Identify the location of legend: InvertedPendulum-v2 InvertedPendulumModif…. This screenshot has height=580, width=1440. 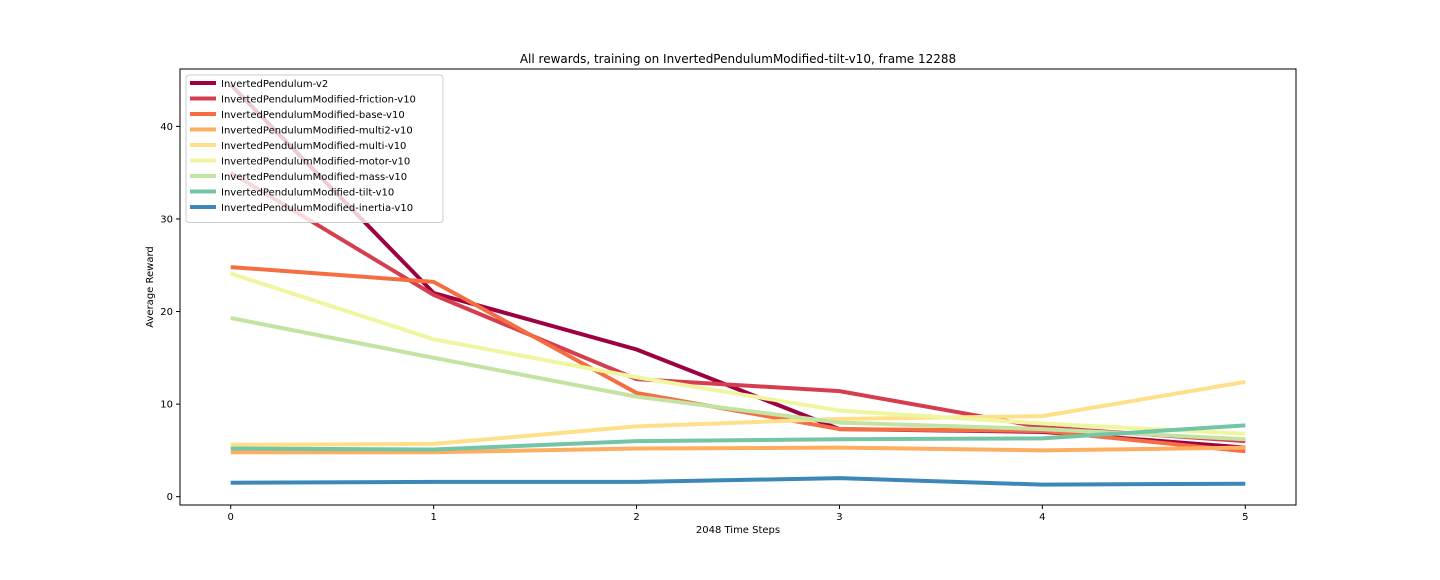
(314, 148).